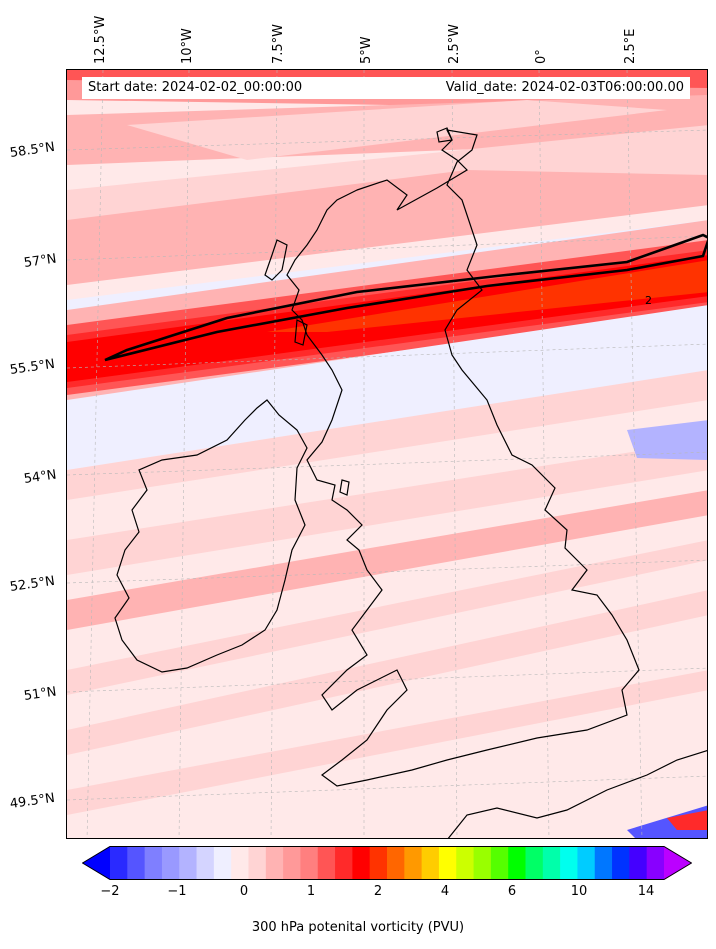 Image resolution: width=716 pixels, height=949 pixels. Describe the element at coordinates (257, 88) in the screenshot. I see `start-date-label: Start date: 2024-02-02_00:00:00` at that location.